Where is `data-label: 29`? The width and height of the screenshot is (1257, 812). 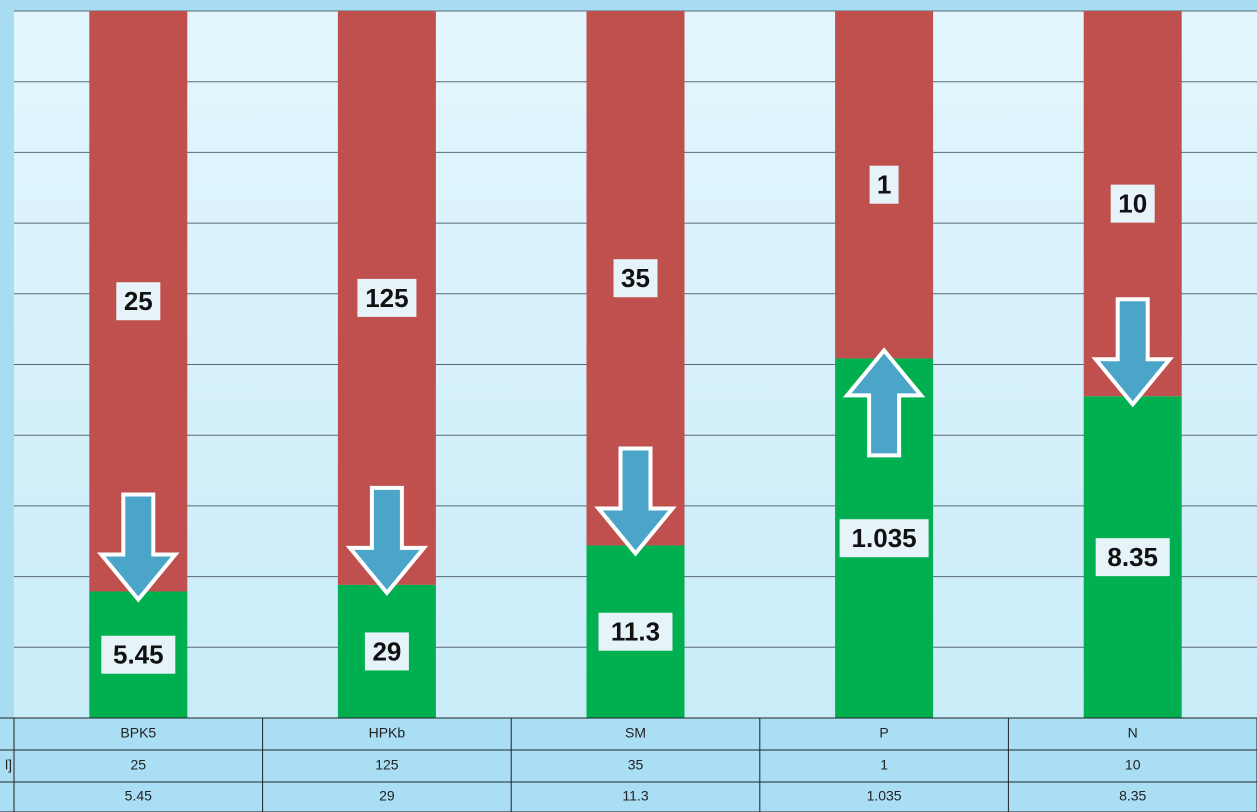
data-label: 29 is located at coordinates (386, 651).